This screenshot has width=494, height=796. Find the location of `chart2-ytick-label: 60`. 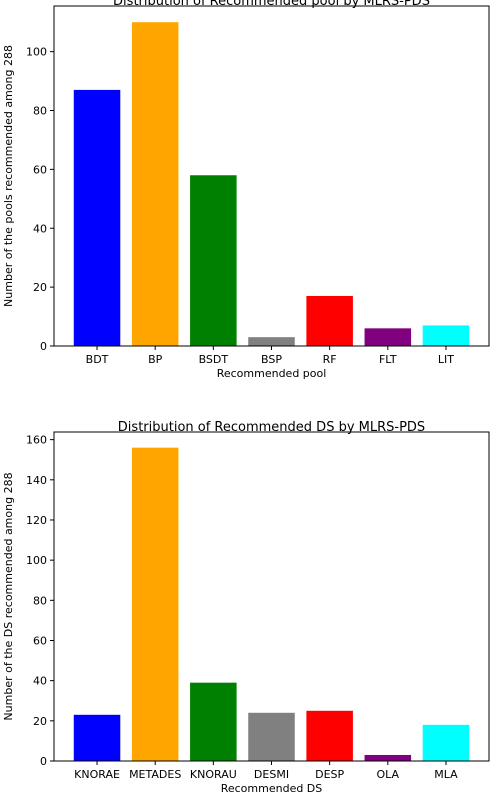

chart2-ytick-label: 60 is located at coordinates (40, 640).